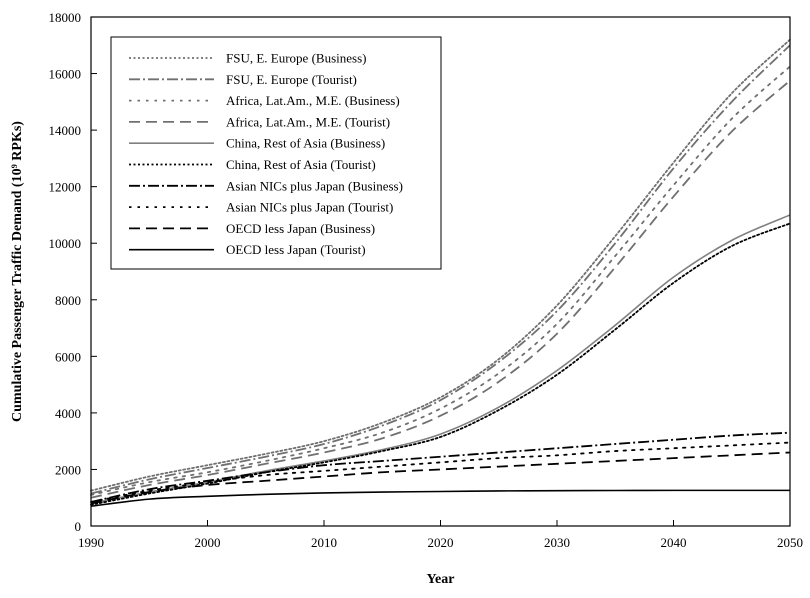  What do you see at coordinates (314, 185) in the screenshot?
I see `legend-label: Asian NICs plus Japan (Business)` at bounding box center [314, 185].